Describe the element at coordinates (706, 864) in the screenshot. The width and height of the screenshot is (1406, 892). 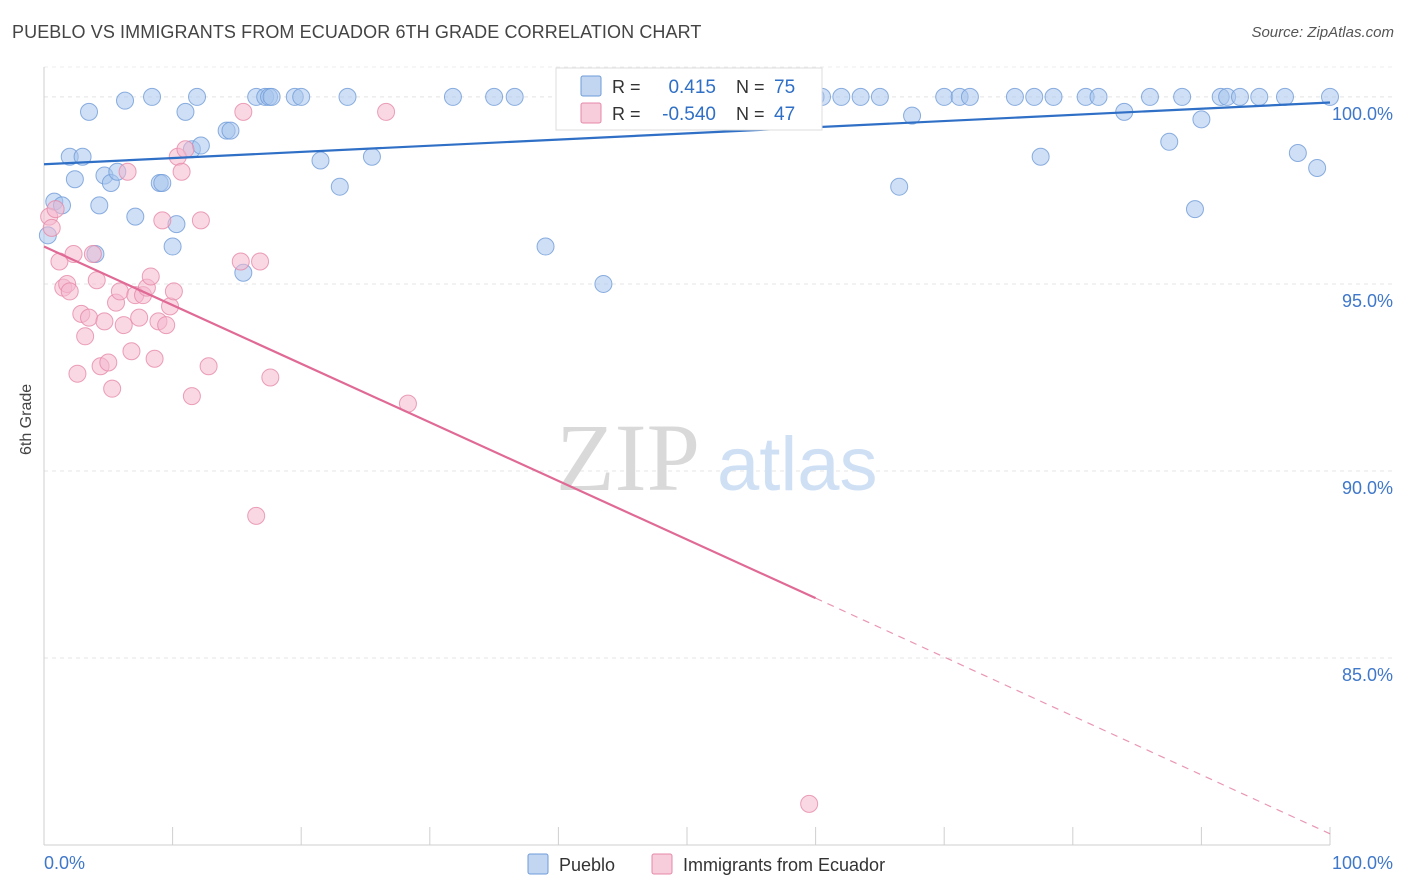
I see `legend-bottom: Pueblo Immigrants from Ecuador` at that location.